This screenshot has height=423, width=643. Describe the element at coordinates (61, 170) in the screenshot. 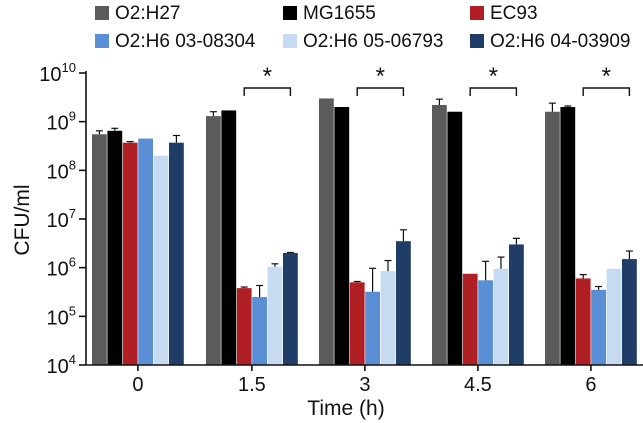

I see `y-tick-label: 10⁸` at that location.